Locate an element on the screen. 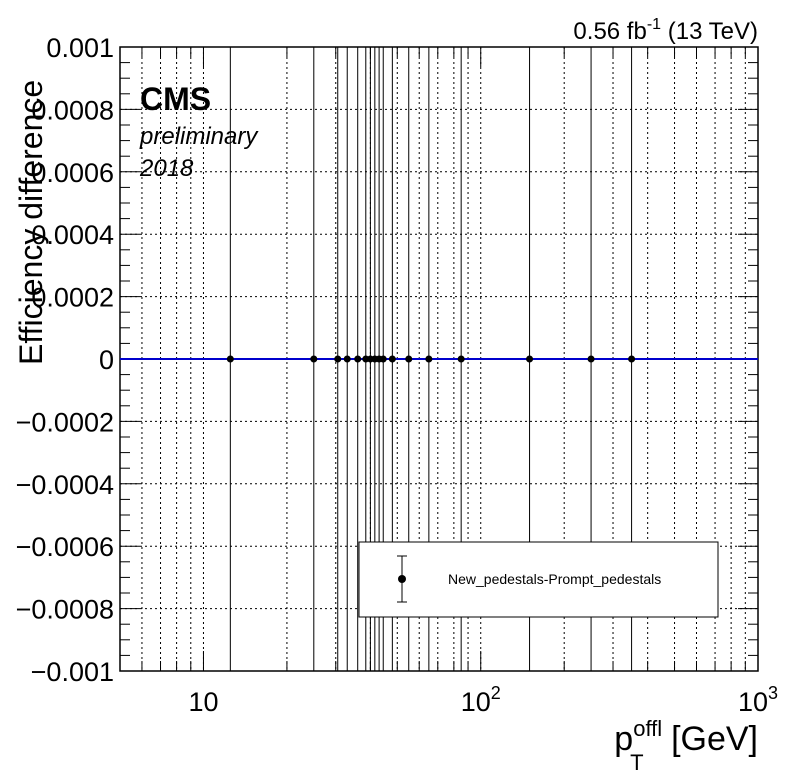 The height and width of the screenshot is (773, 798). legend-entry-label: New_pedestals-Prompt_pedestals is located at coordinates (554, 579).